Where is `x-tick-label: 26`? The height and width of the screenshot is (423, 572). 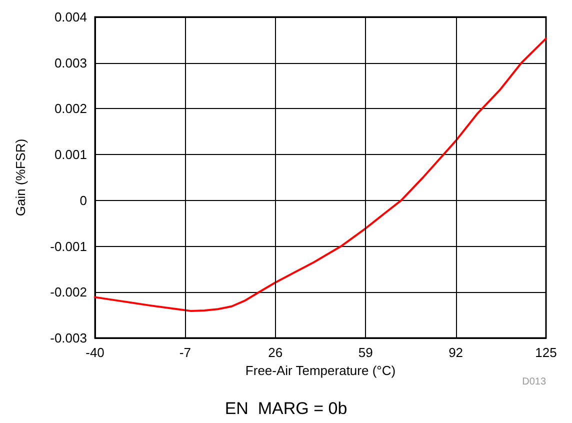
x-tick-label: 26 is located at coordinates (275, 352).